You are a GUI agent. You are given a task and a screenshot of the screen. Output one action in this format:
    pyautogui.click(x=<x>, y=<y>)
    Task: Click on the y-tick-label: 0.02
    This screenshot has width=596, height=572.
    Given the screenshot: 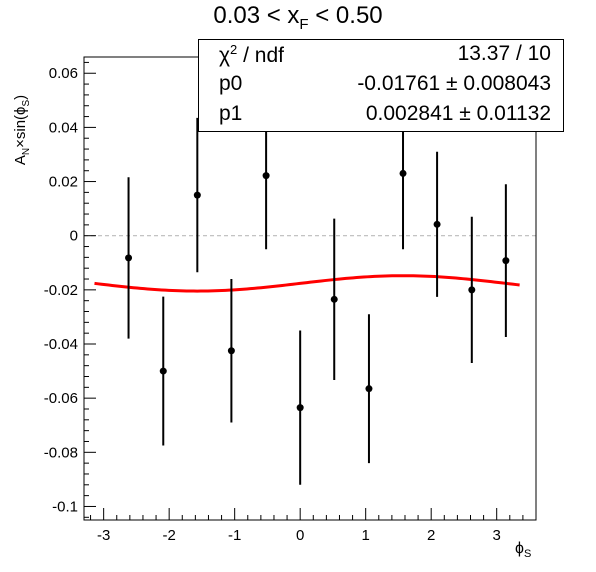 What is the action you would take?
    pyautogui.click(x=63, y=182)
    